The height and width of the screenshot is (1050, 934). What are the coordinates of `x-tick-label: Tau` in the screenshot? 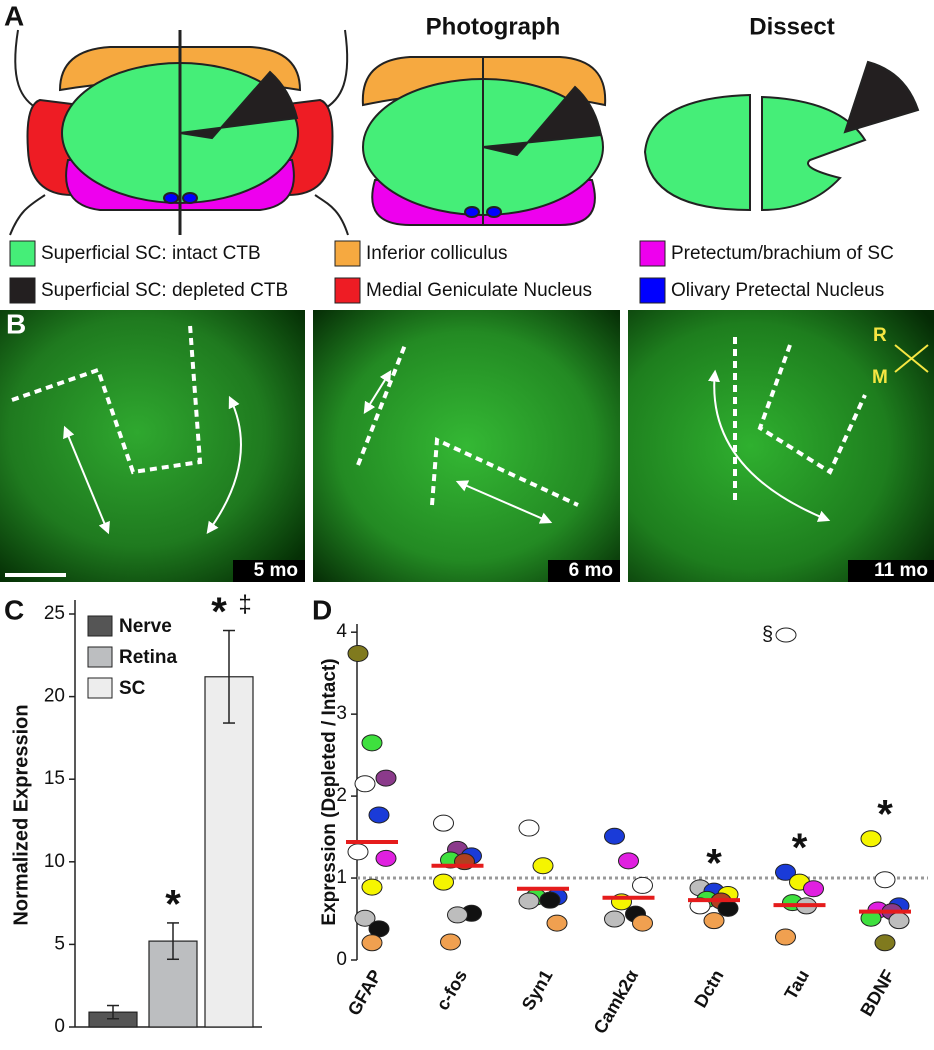 It's located at (796, 984).